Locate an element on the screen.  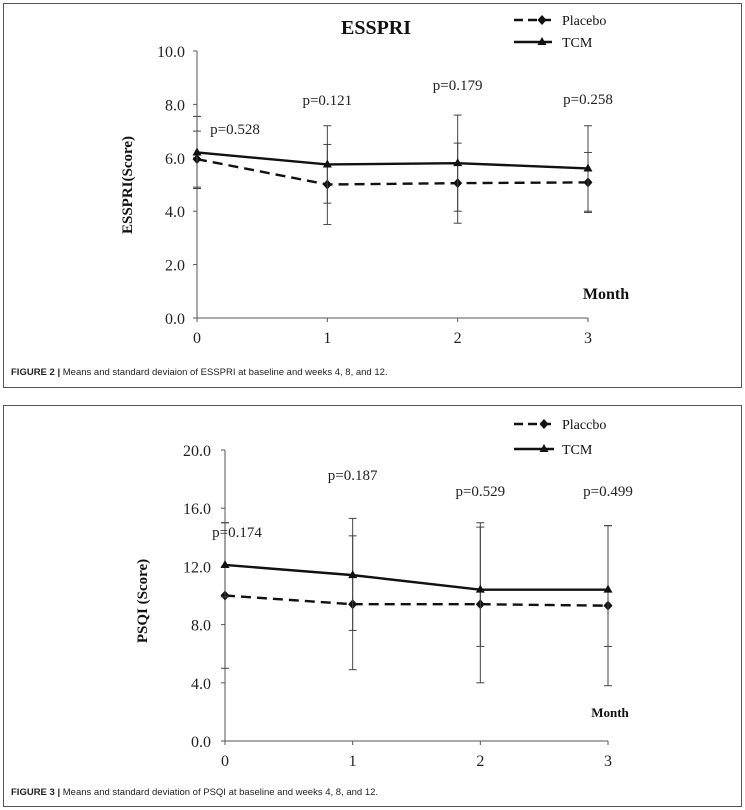
y-tick-label: 2.0 is located at coordinates (175, 266).